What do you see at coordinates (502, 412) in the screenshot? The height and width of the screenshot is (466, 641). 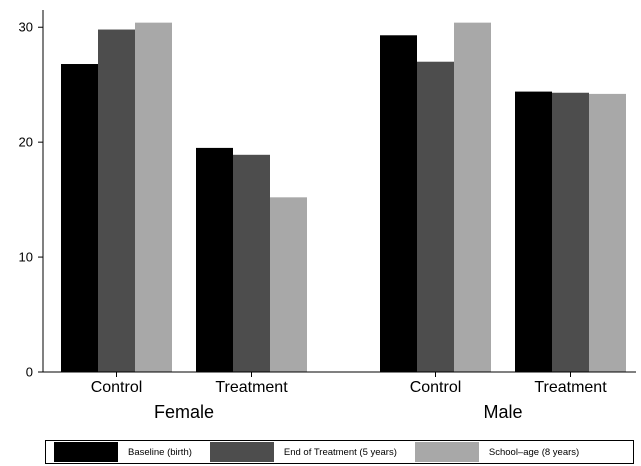 I see `group-label-male: Male` at bounding box center [502, 412].